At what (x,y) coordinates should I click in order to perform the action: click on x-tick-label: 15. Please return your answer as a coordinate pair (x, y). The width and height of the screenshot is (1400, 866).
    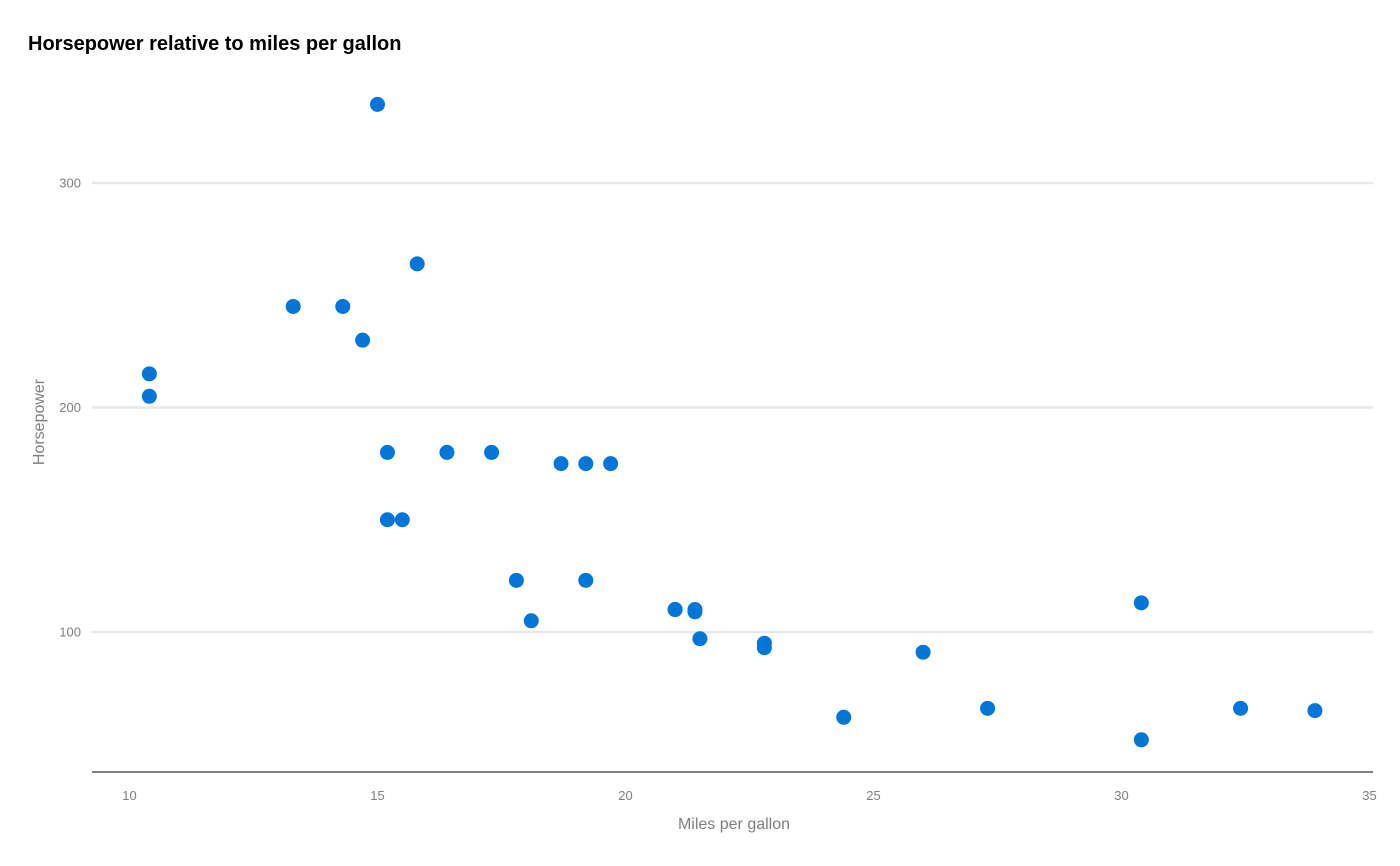
    Looking at the image, I should click on (377, 795).